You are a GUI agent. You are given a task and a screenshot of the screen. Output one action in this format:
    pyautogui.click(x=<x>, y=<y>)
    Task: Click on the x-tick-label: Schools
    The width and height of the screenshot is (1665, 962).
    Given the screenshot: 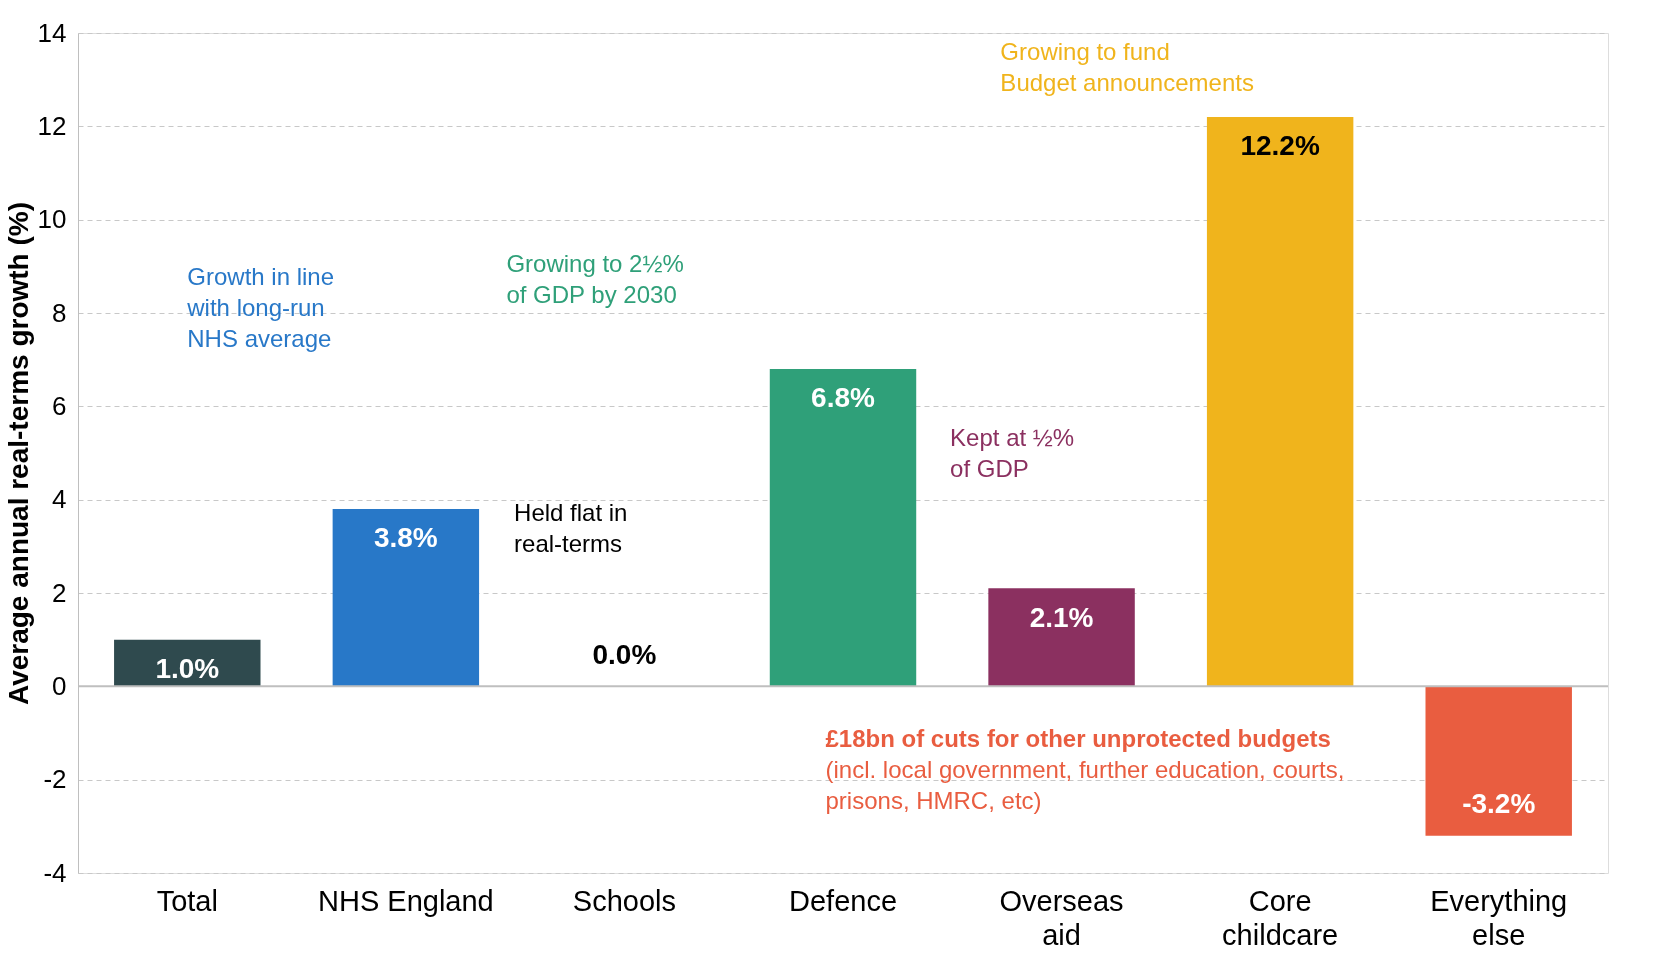 What is the action you would take?
    pyautogui.click(x=624, y=900)
    